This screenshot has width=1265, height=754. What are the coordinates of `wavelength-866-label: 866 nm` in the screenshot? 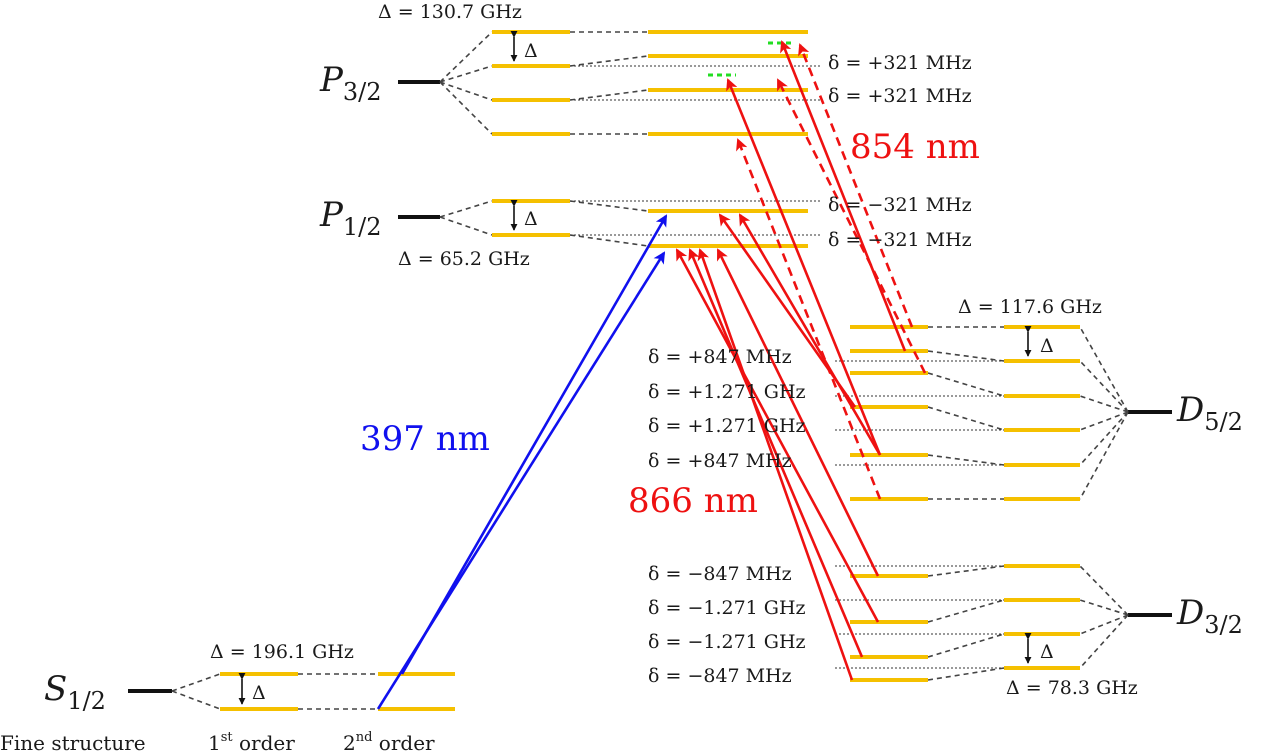 It's located at (693, 501).